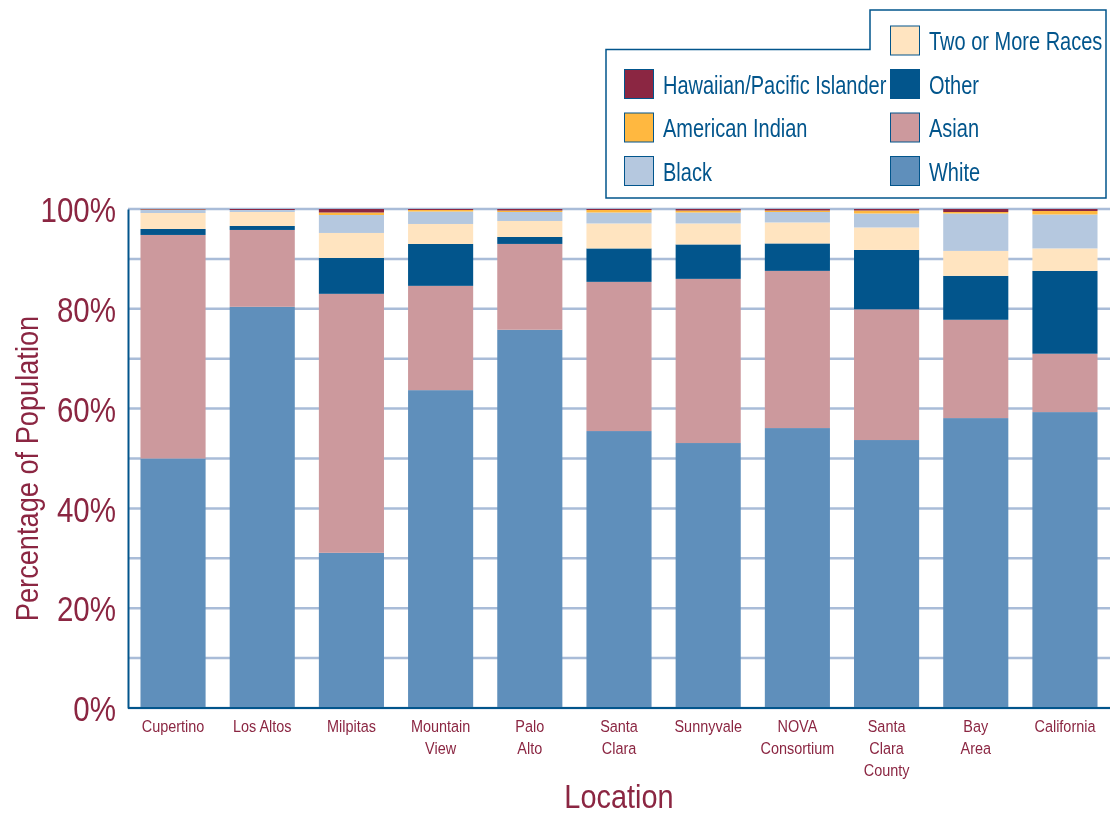 The height and width of the screenshot is (814, 1118). What do you see at coordinates (955, 172) in the screenshot?
I see `legend-label: White` at bounding box center [955, 172].